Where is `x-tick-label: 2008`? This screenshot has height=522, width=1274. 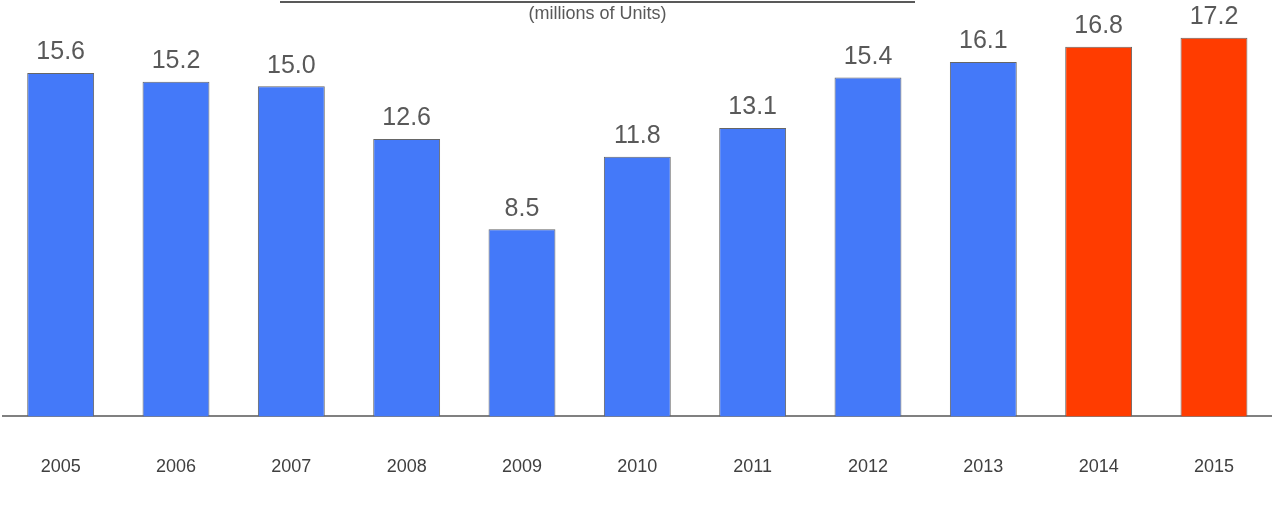 x-tick-label: 2008 is located at coordinates (406, 466).